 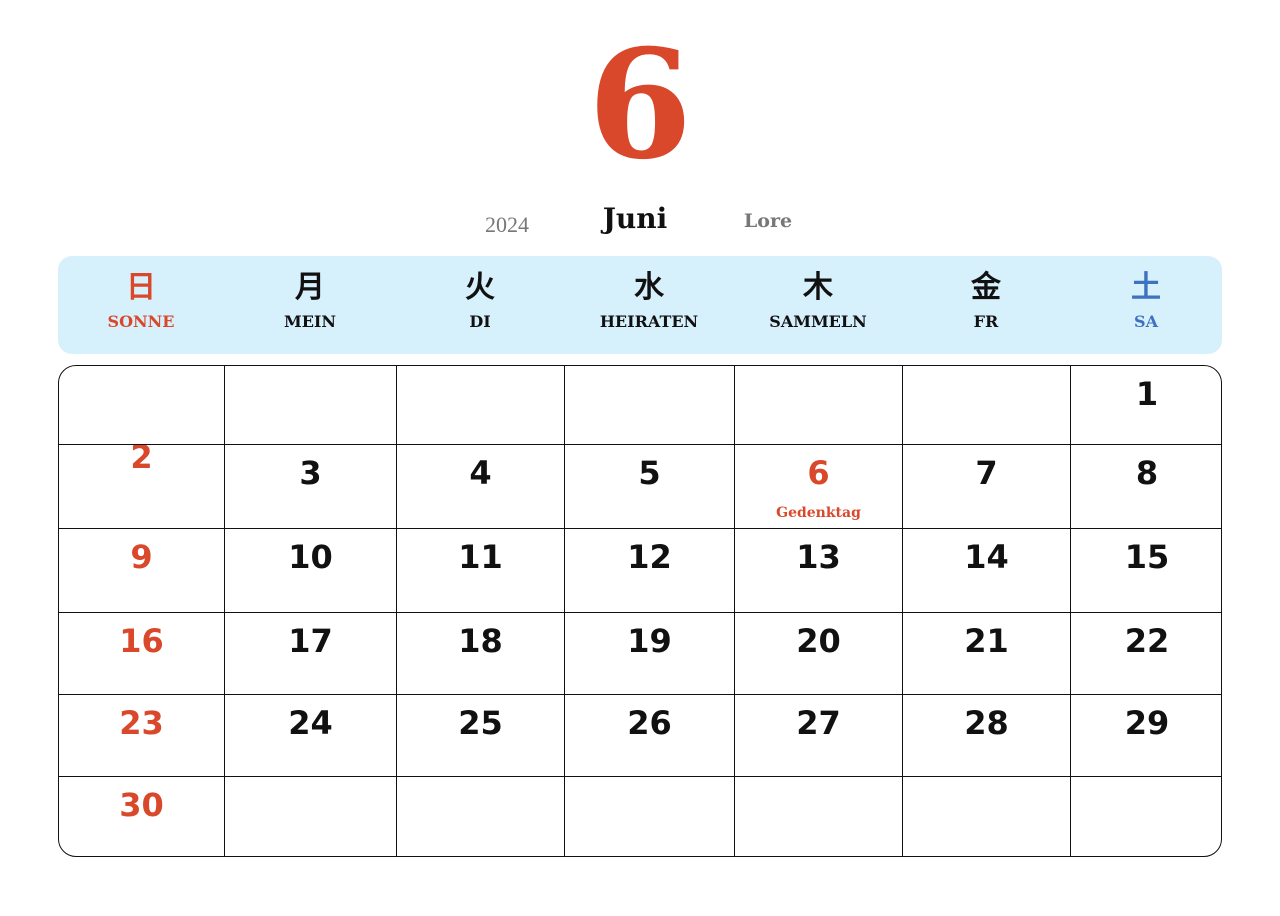 I want to click on day-cell-2: 2, so click(x=142, y=487).